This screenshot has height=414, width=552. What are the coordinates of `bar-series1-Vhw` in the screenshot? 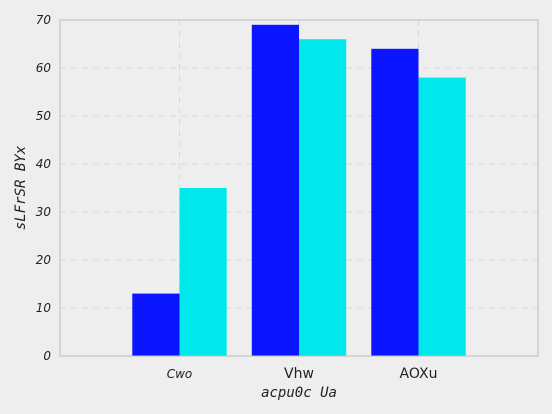 It's located at (275, 190).